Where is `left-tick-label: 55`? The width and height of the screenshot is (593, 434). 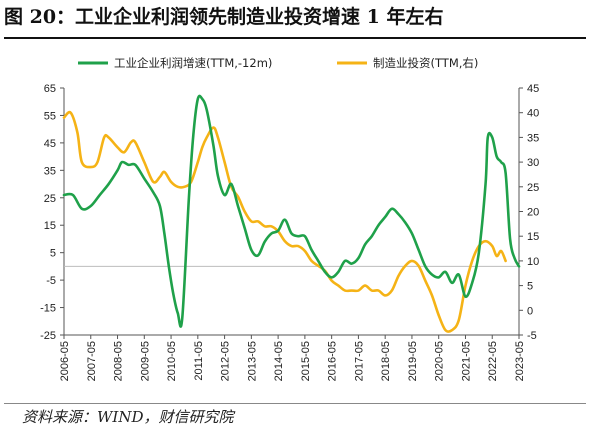 left-tick-label: 55 is located at coordinates (50, 116).